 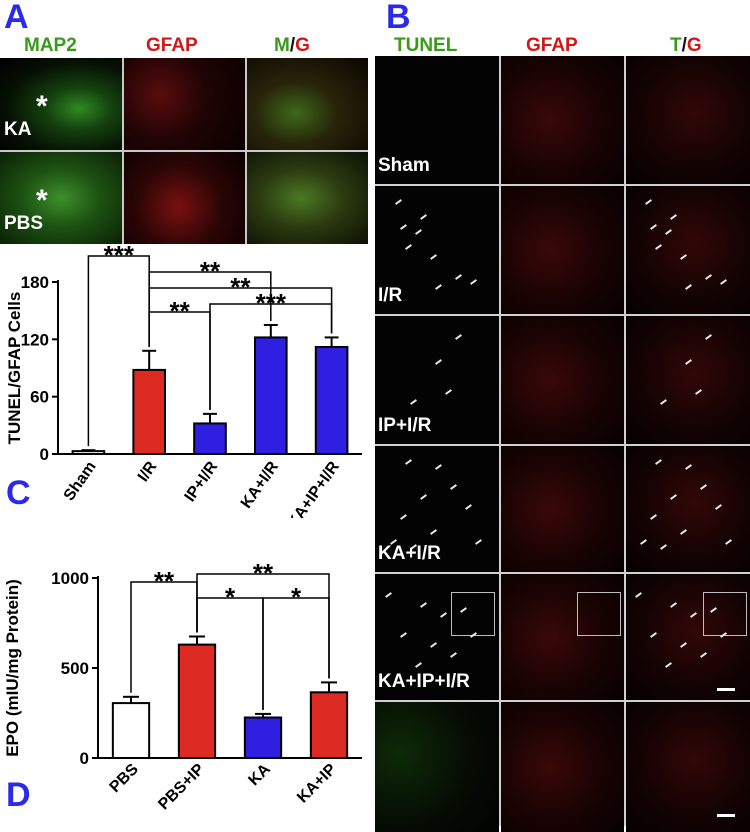 I want to click on b-row1-col2-image, so click(x=688, y=250).